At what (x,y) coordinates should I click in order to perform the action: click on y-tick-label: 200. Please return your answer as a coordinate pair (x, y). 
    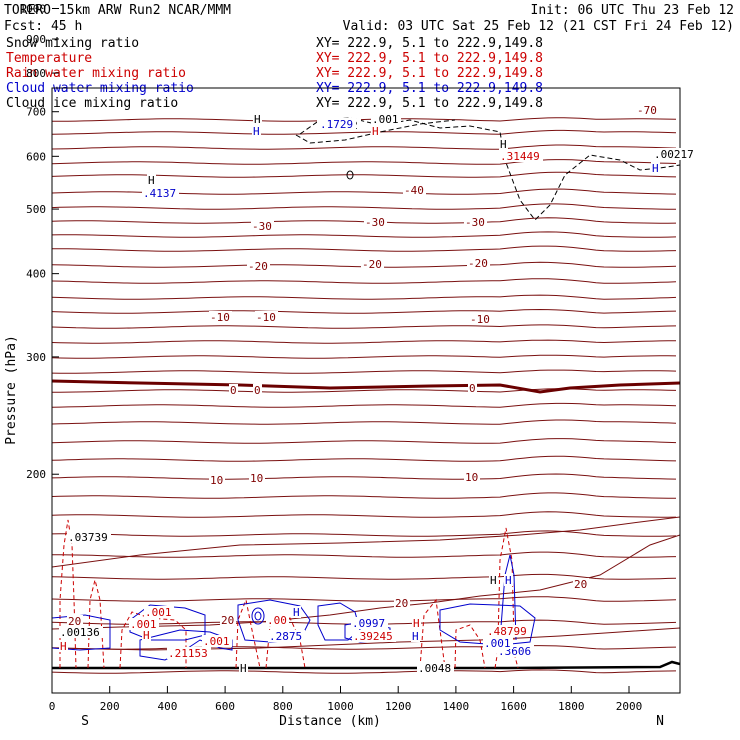
    Looking at the image, I should click on (36, 474).